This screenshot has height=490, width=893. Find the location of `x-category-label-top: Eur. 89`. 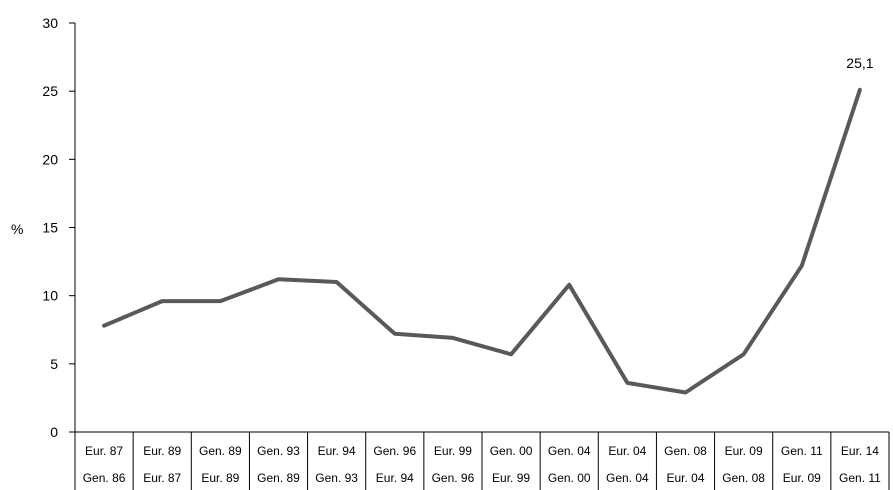

x-category-label-top: Eur. 89 is located at coordinates (162, 451).